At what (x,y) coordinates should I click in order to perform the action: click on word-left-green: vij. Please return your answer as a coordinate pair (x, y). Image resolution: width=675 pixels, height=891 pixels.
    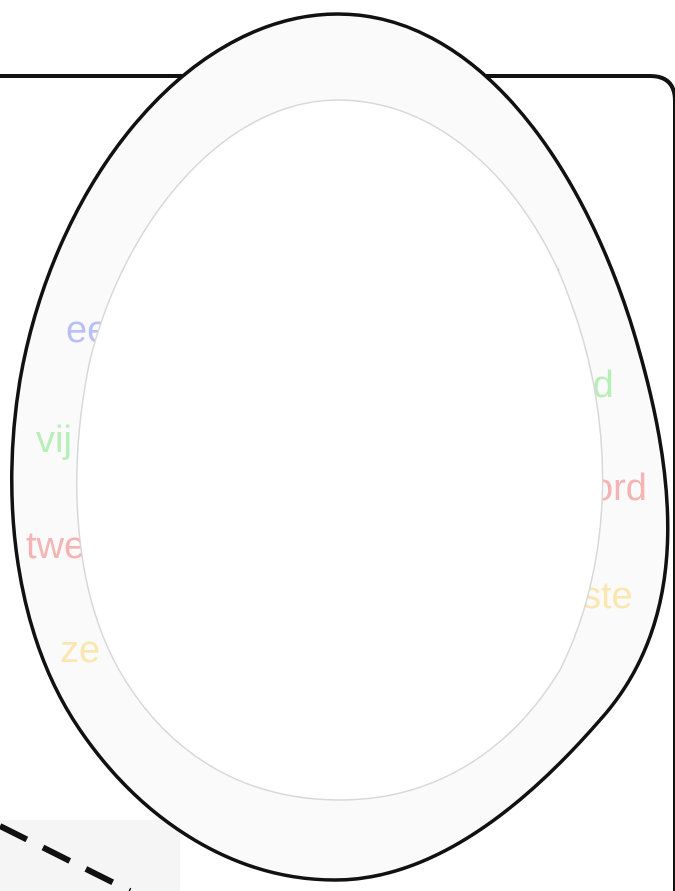
    Looking at the image, I should click on (54, 440).